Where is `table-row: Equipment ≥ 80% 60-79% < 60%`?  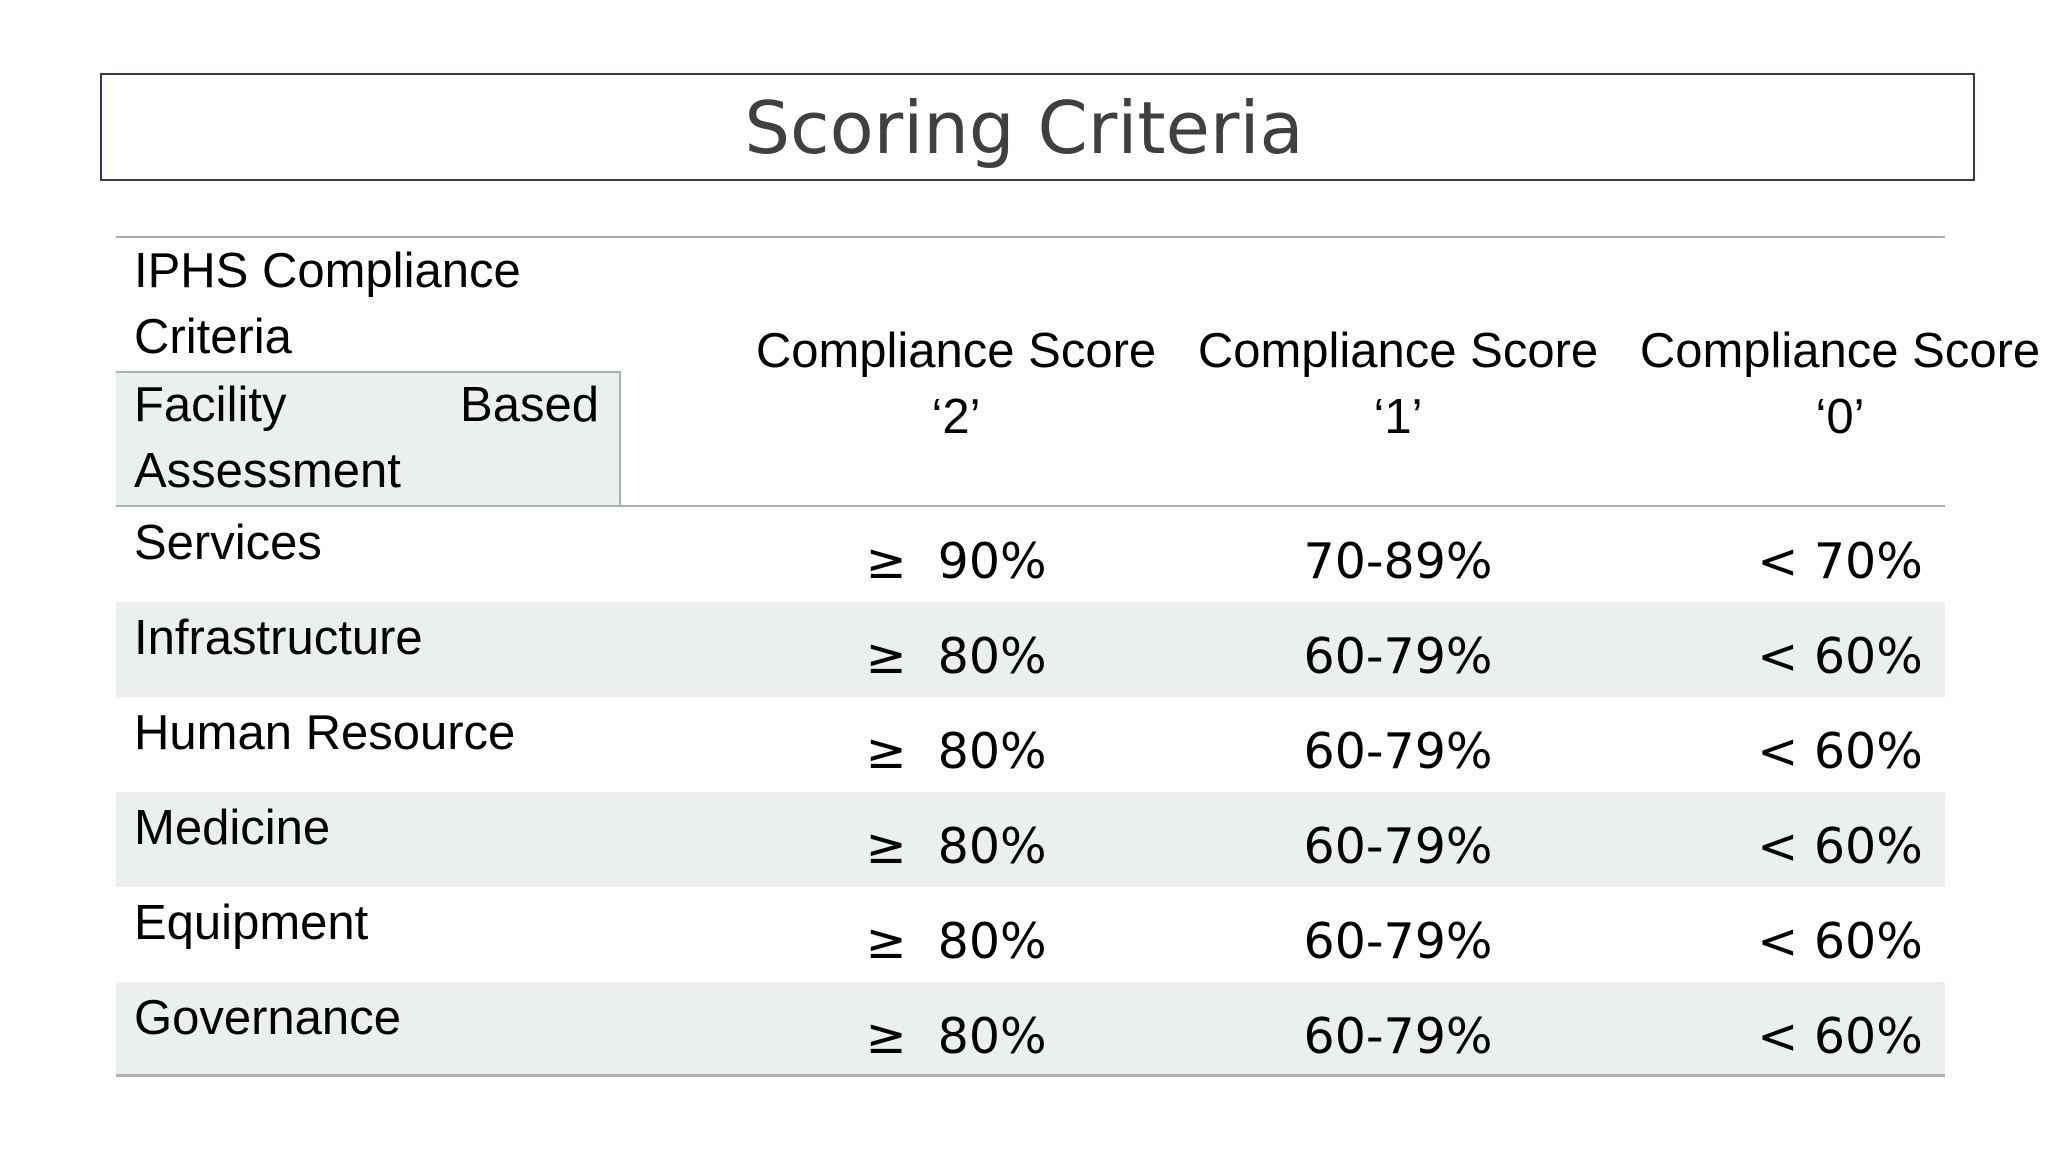 table-row: Equipment ≥ 80% 60-79% < 60% is located at coordinates (1030, 934).